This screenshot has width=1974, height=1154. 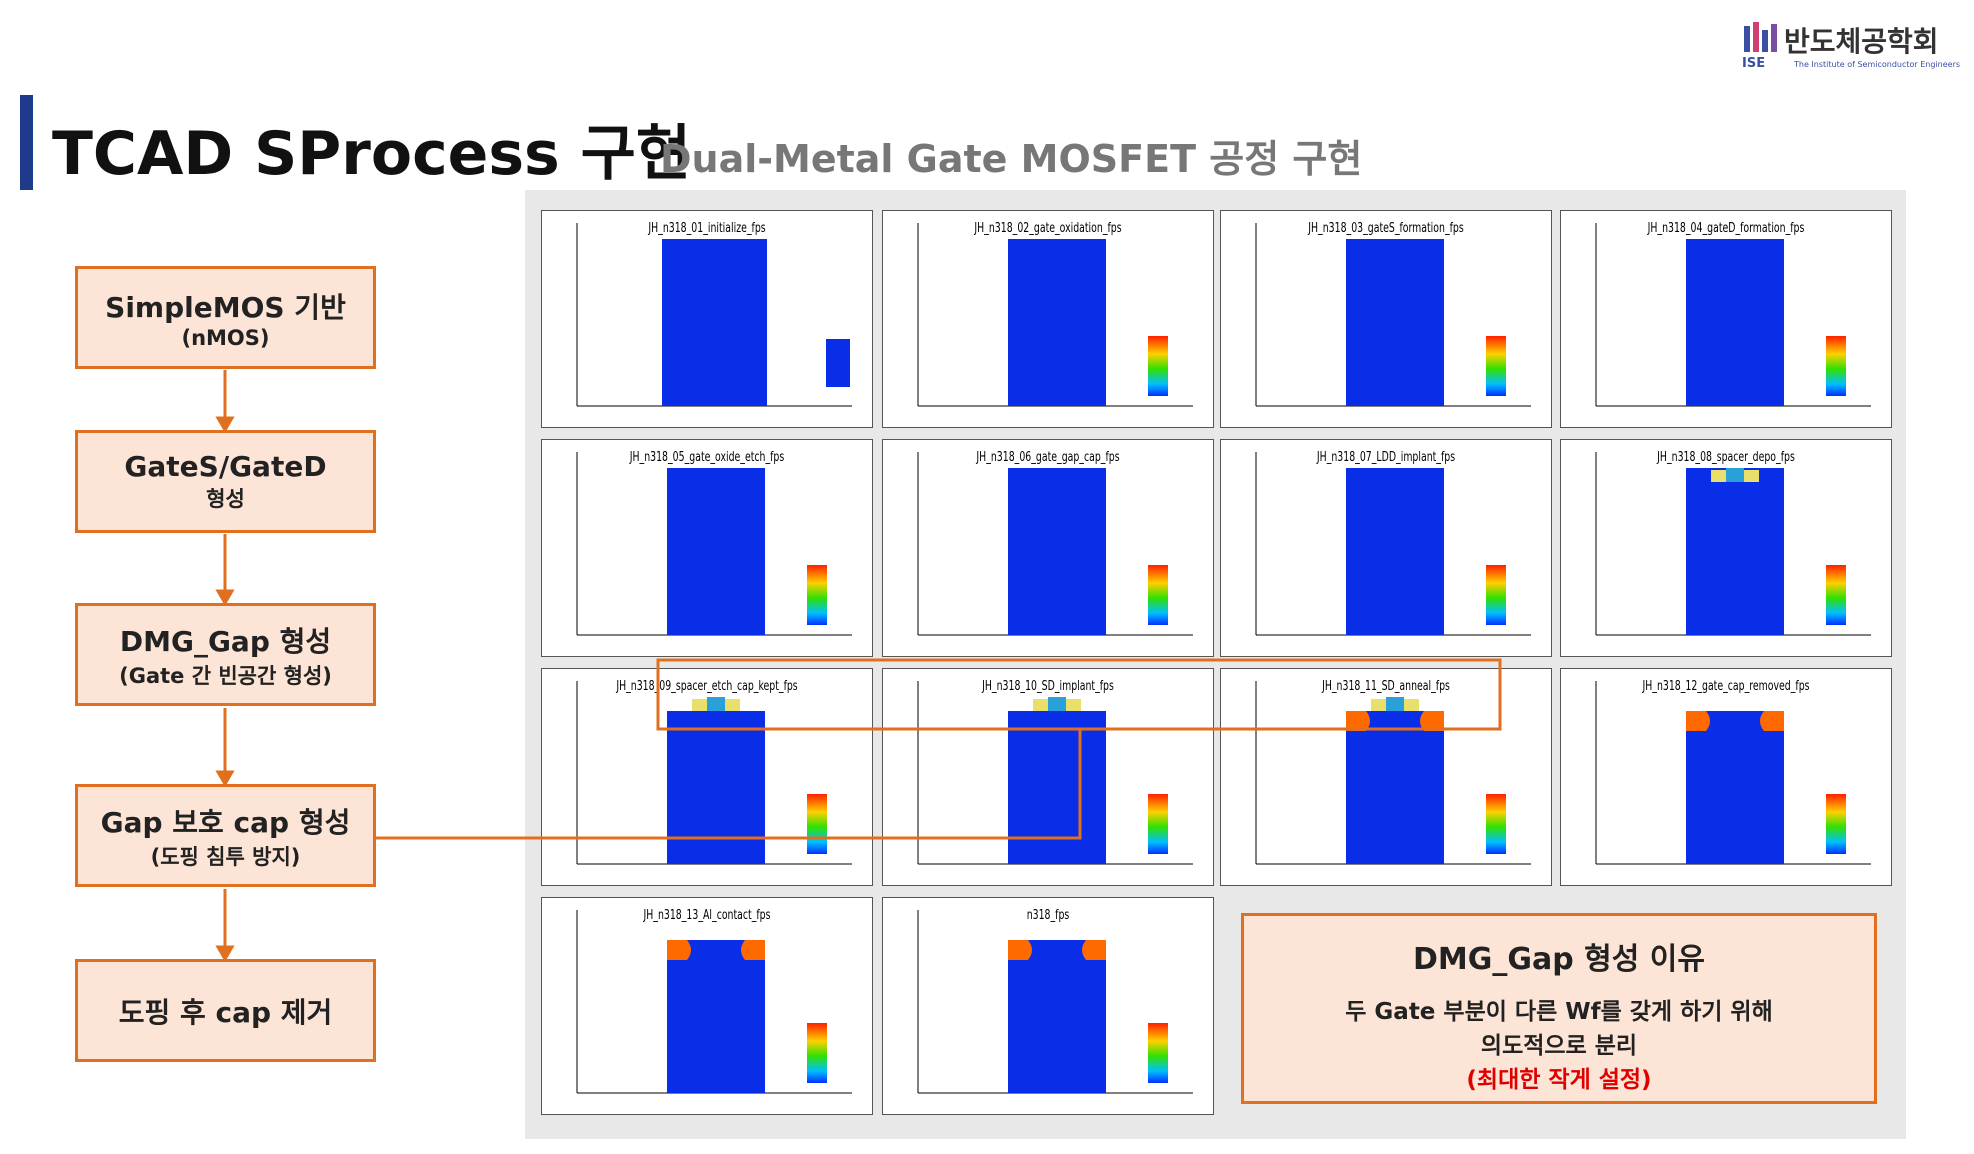 What do you see at coordinates (1558, 959) in the screenshot?
I see `info-title: DMG_Gap 형성 이유` at bounding box center [1558, 959].